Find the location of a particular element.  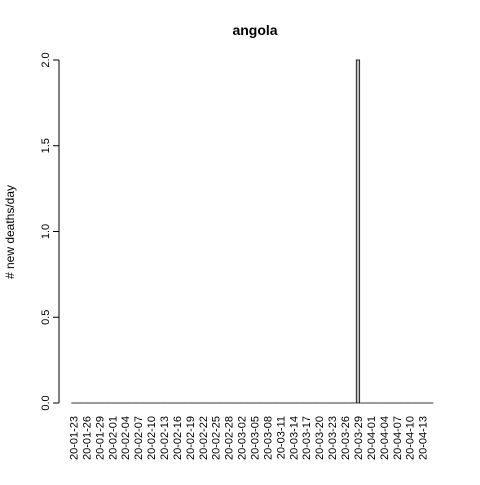

x-tick-label: 20-02-25 is located at coordinates (217, 438).